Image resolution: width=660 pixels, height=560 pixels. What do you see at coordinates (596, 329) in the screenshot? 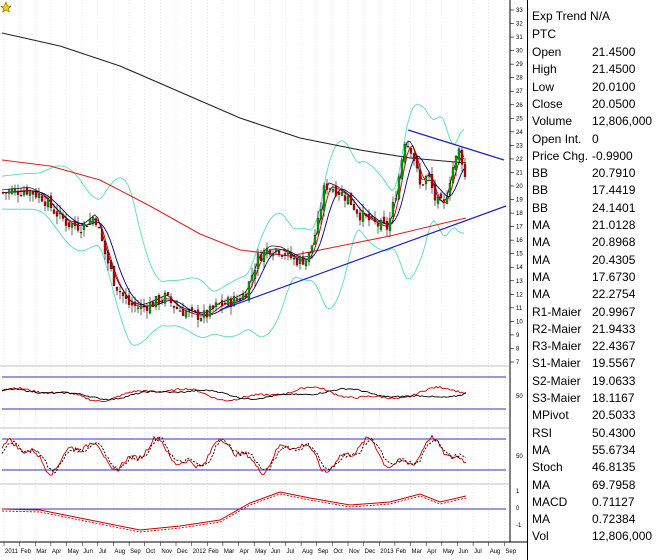
I see `info-row: R2-Maier 21.9433` at bounding box center [596, 329].